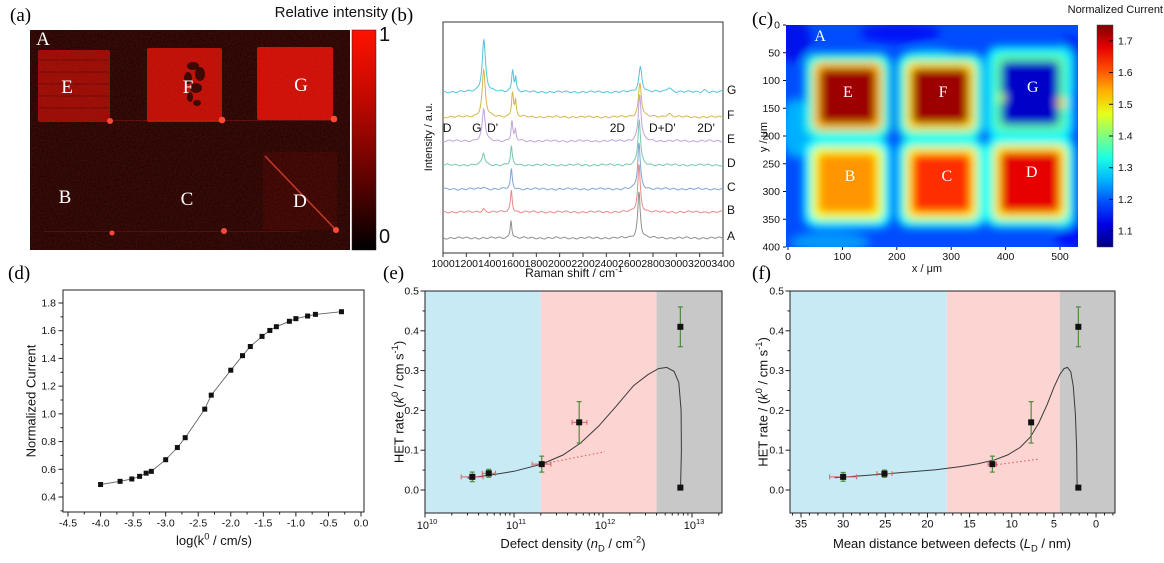 The width and height of the screenshot is (1164, 563). Describe the element at coordinates (1060, 257) in the screenshot. I see `svg-text: 500` at that location.